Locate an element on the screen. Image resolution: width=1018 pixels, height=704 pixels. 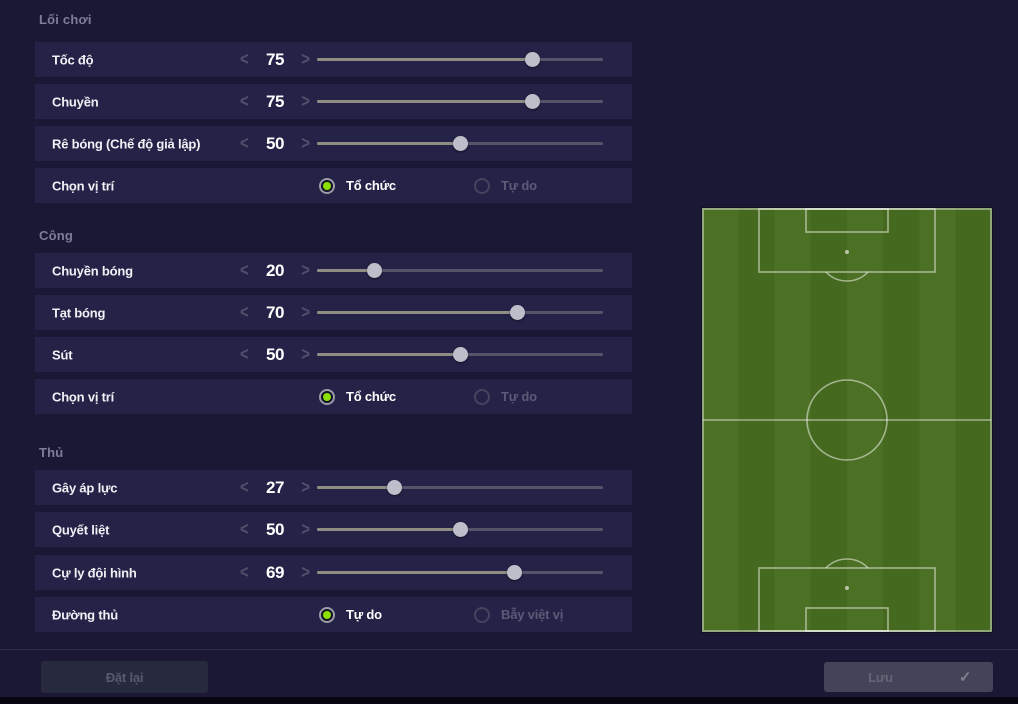
setting-row-team-width: Cự ly đội hình < 69 > is located at coordinates (333, 572).